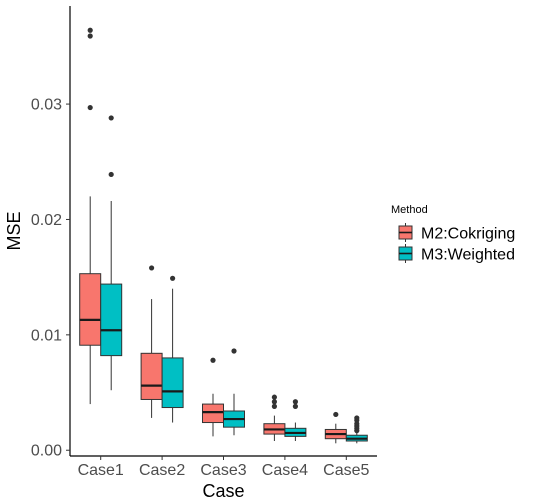 Image resolution: width=550 pixels, height=504 pixels. What do you see at coordinates (468, 234) in the screenshot?
I see `legend-label: M2:Cokriging` at bounding box center [468, 234].